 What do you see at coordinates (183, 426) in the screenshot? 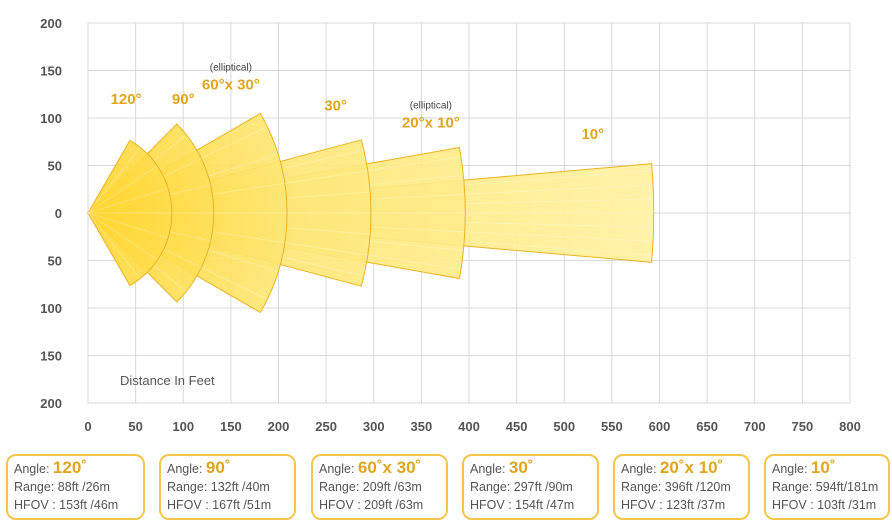
I see `x-tick-label: 100` at bounding box center [183, 426].